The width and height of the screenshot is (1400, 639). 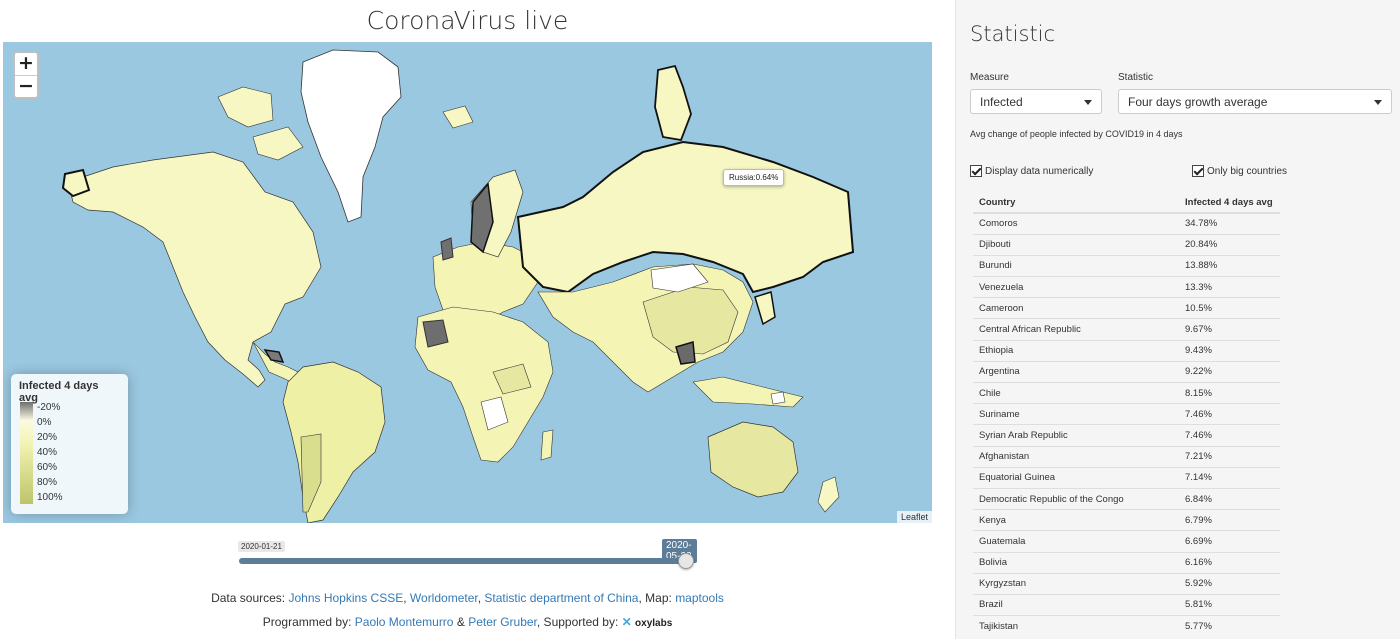 I want to click on table-row: Democratic Republic of the Congo 6.84%, so click(x=1126, y=498).